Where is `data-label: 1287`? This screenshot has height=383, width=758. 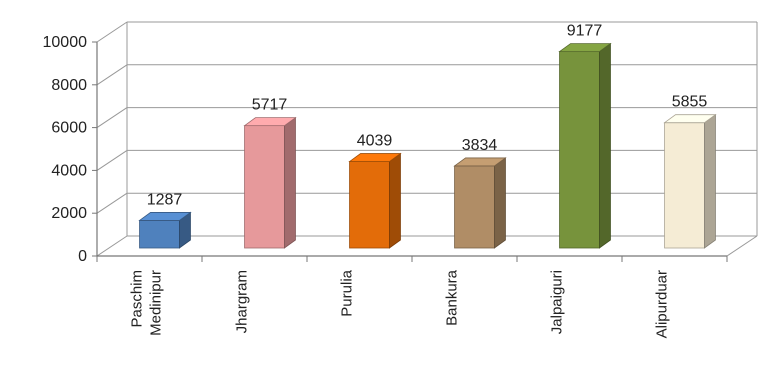
data-label: 1287 is located at coordinates (165, 199).